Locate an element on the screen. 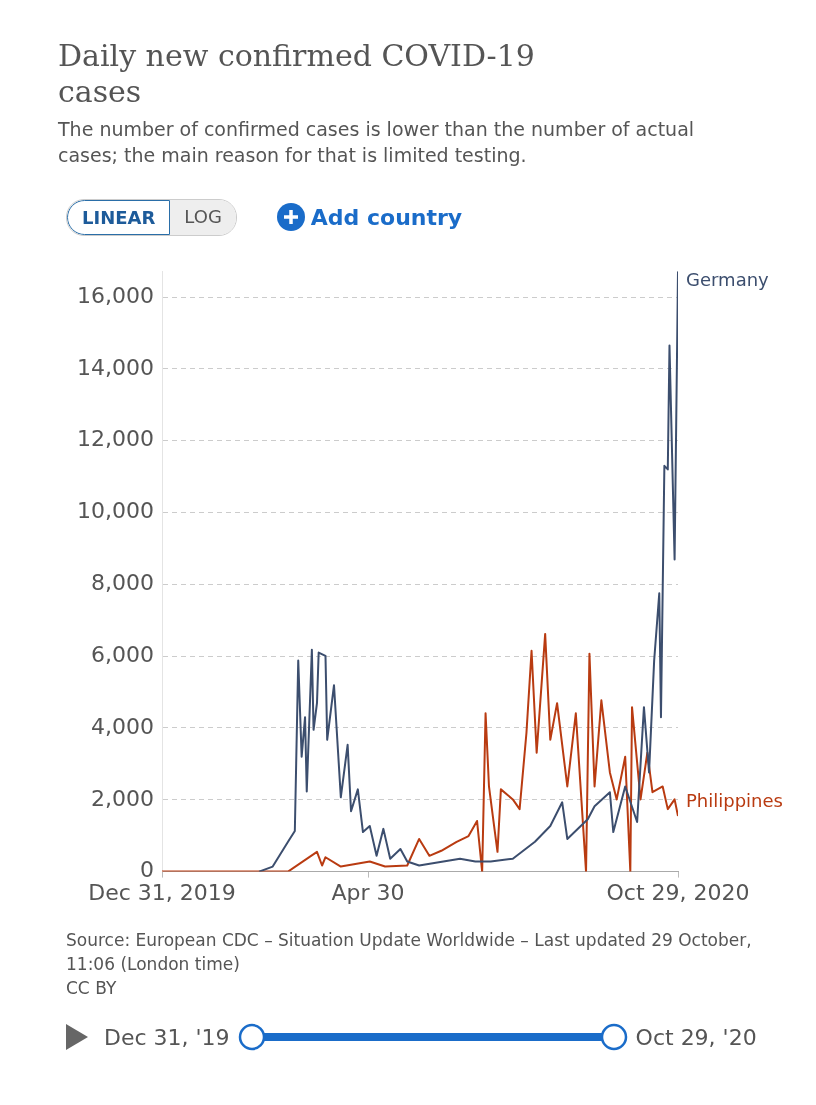 The image size is (816, 1105). y-tick-label: 2,000 is located at coordinates (122, 798).